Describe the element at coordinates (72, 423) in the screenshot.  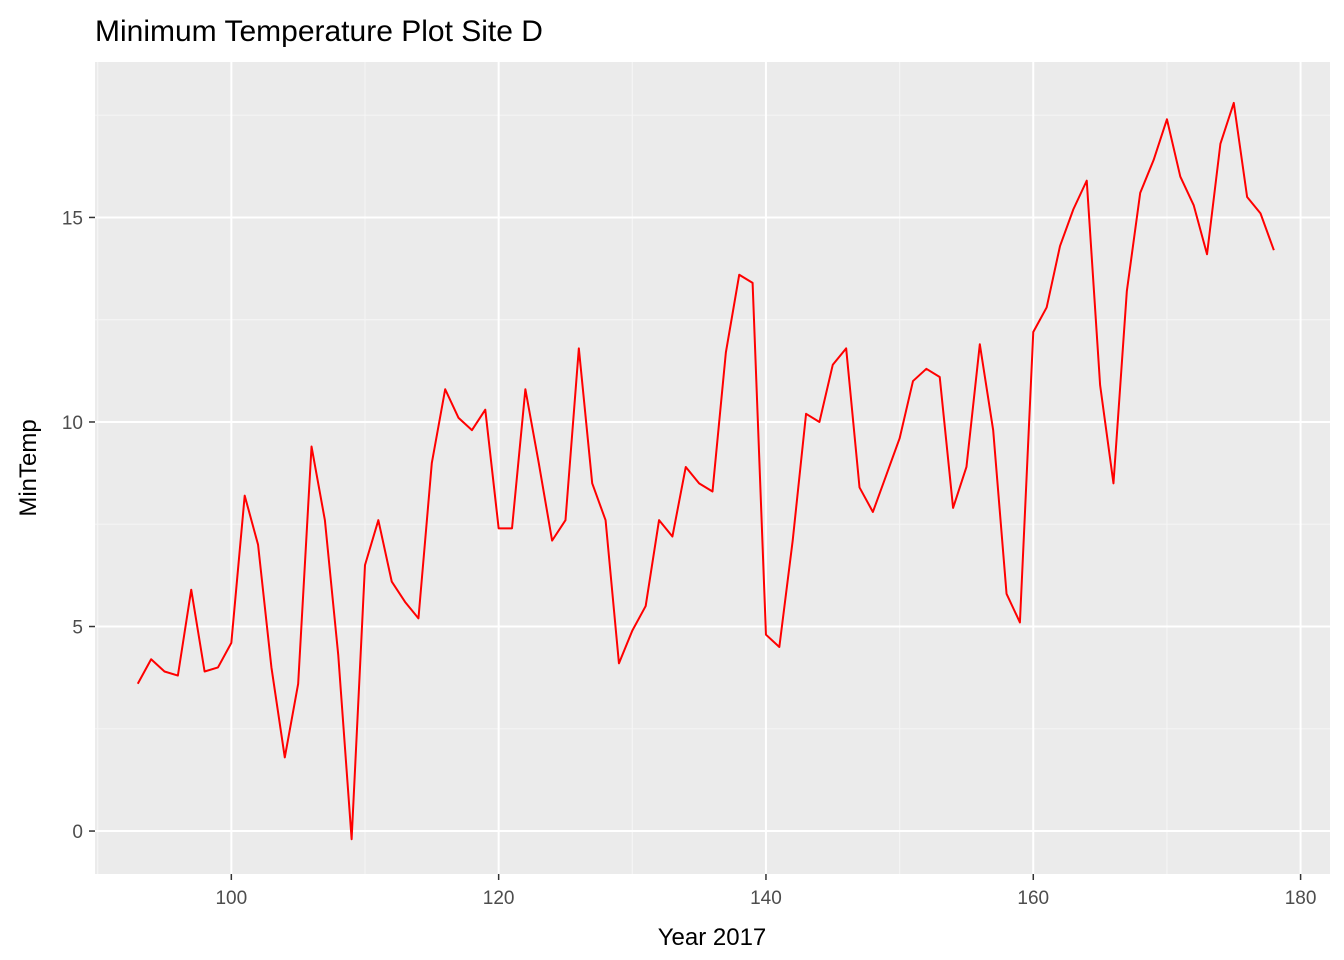
I see `y-tick-label: 10` at that location.